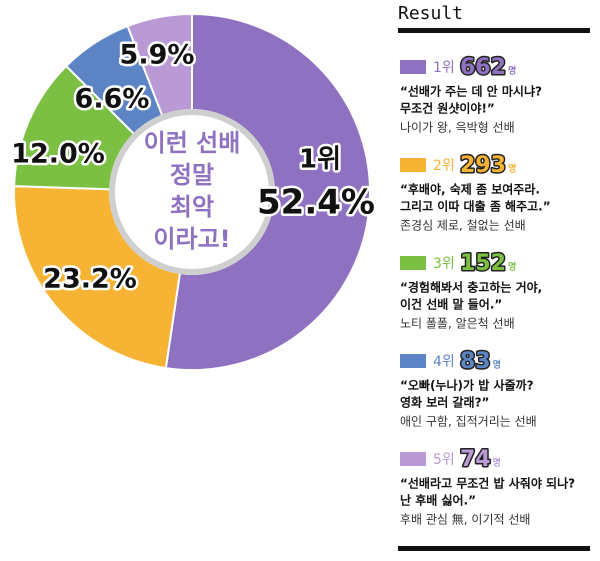 Image resolution: width=600 pixels, height=561 pixels. What do you see at coordinates (438, 500) in the screenshot?
I see `quote: 난 후배 싫어.”` at bounding box center [438, 500].